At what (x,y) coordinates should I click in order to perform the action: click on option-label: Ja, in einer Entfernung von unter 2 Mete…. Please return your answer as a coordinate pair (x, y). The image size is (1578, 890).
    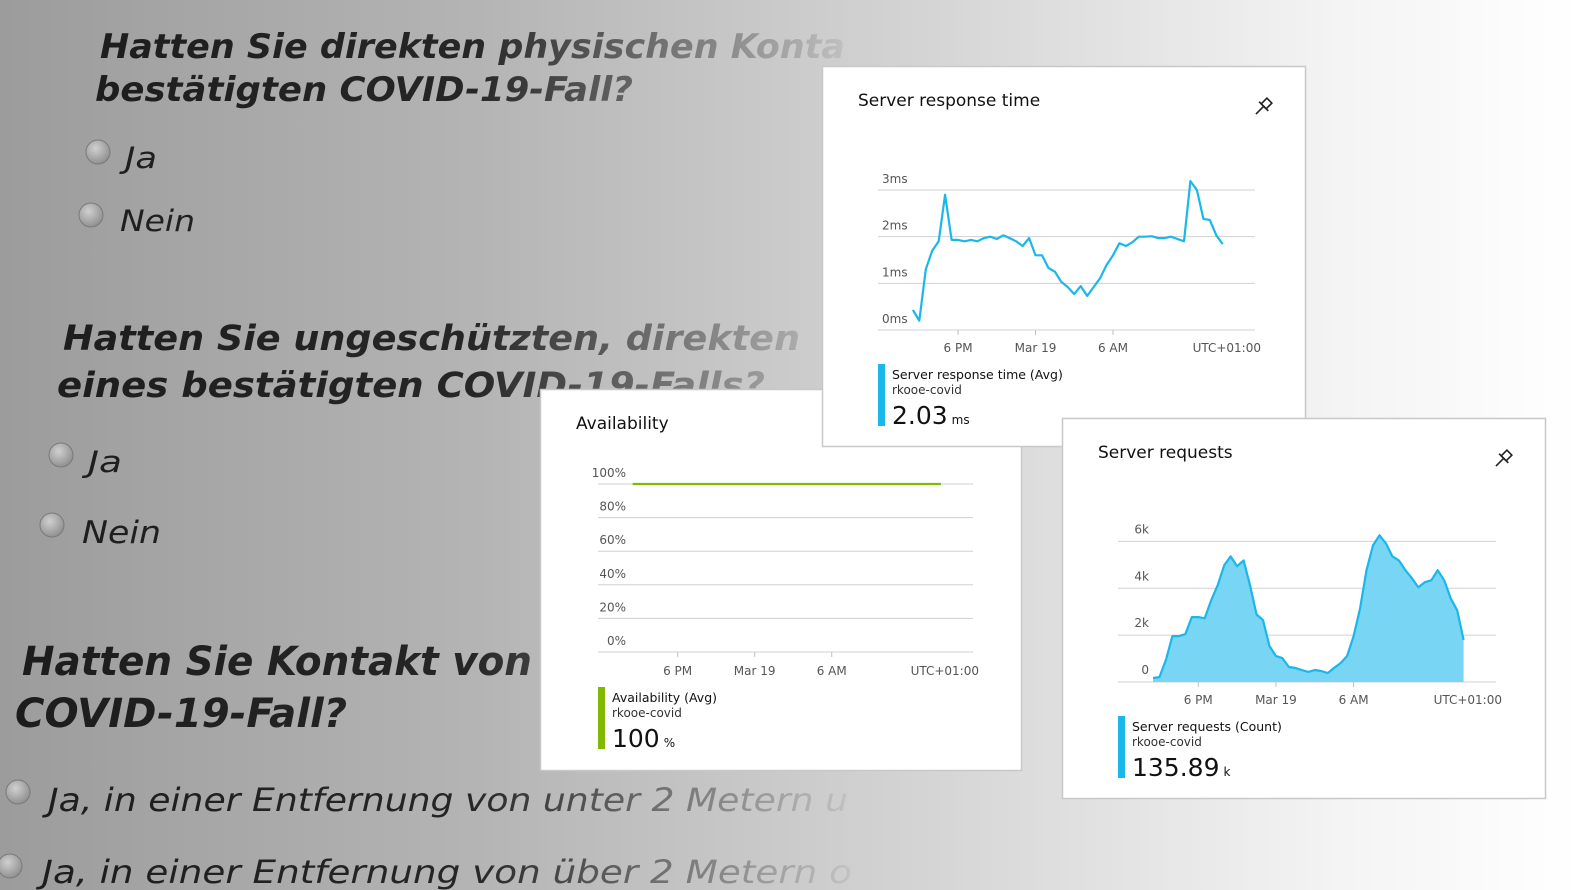
    Looking at the image, I should click on (444, 800).